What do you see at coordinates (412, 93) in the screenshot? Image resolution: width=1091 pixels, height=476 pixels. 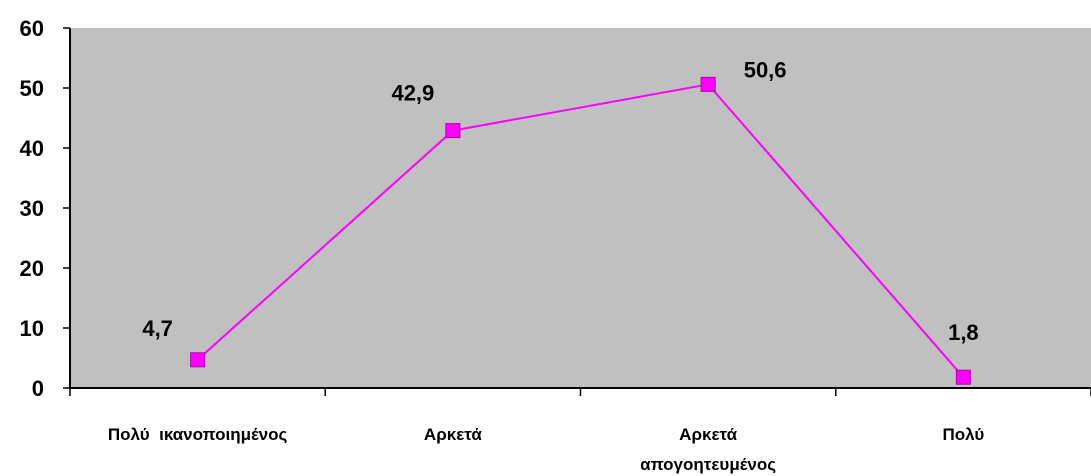 I see `data-label: 42,9` at bounding box center [412, 93].